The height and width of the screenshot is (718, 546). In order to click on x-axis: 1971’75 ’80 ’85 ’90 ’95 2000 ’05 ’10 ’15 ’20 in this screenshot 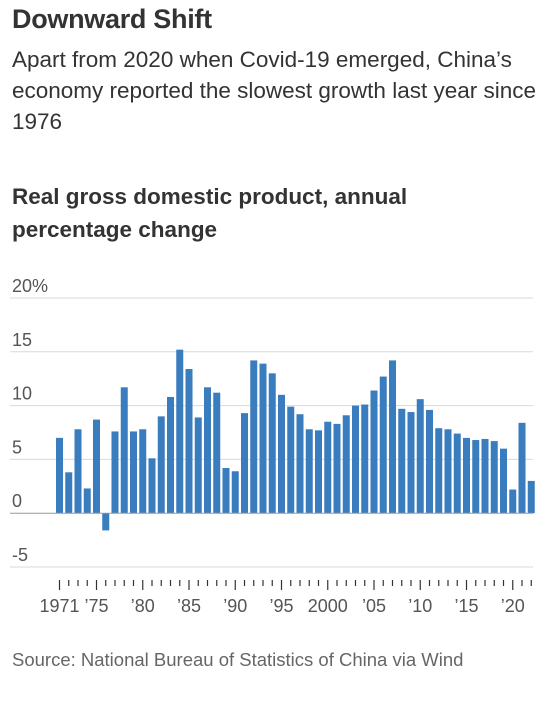, I will do `click(285, 598)`.